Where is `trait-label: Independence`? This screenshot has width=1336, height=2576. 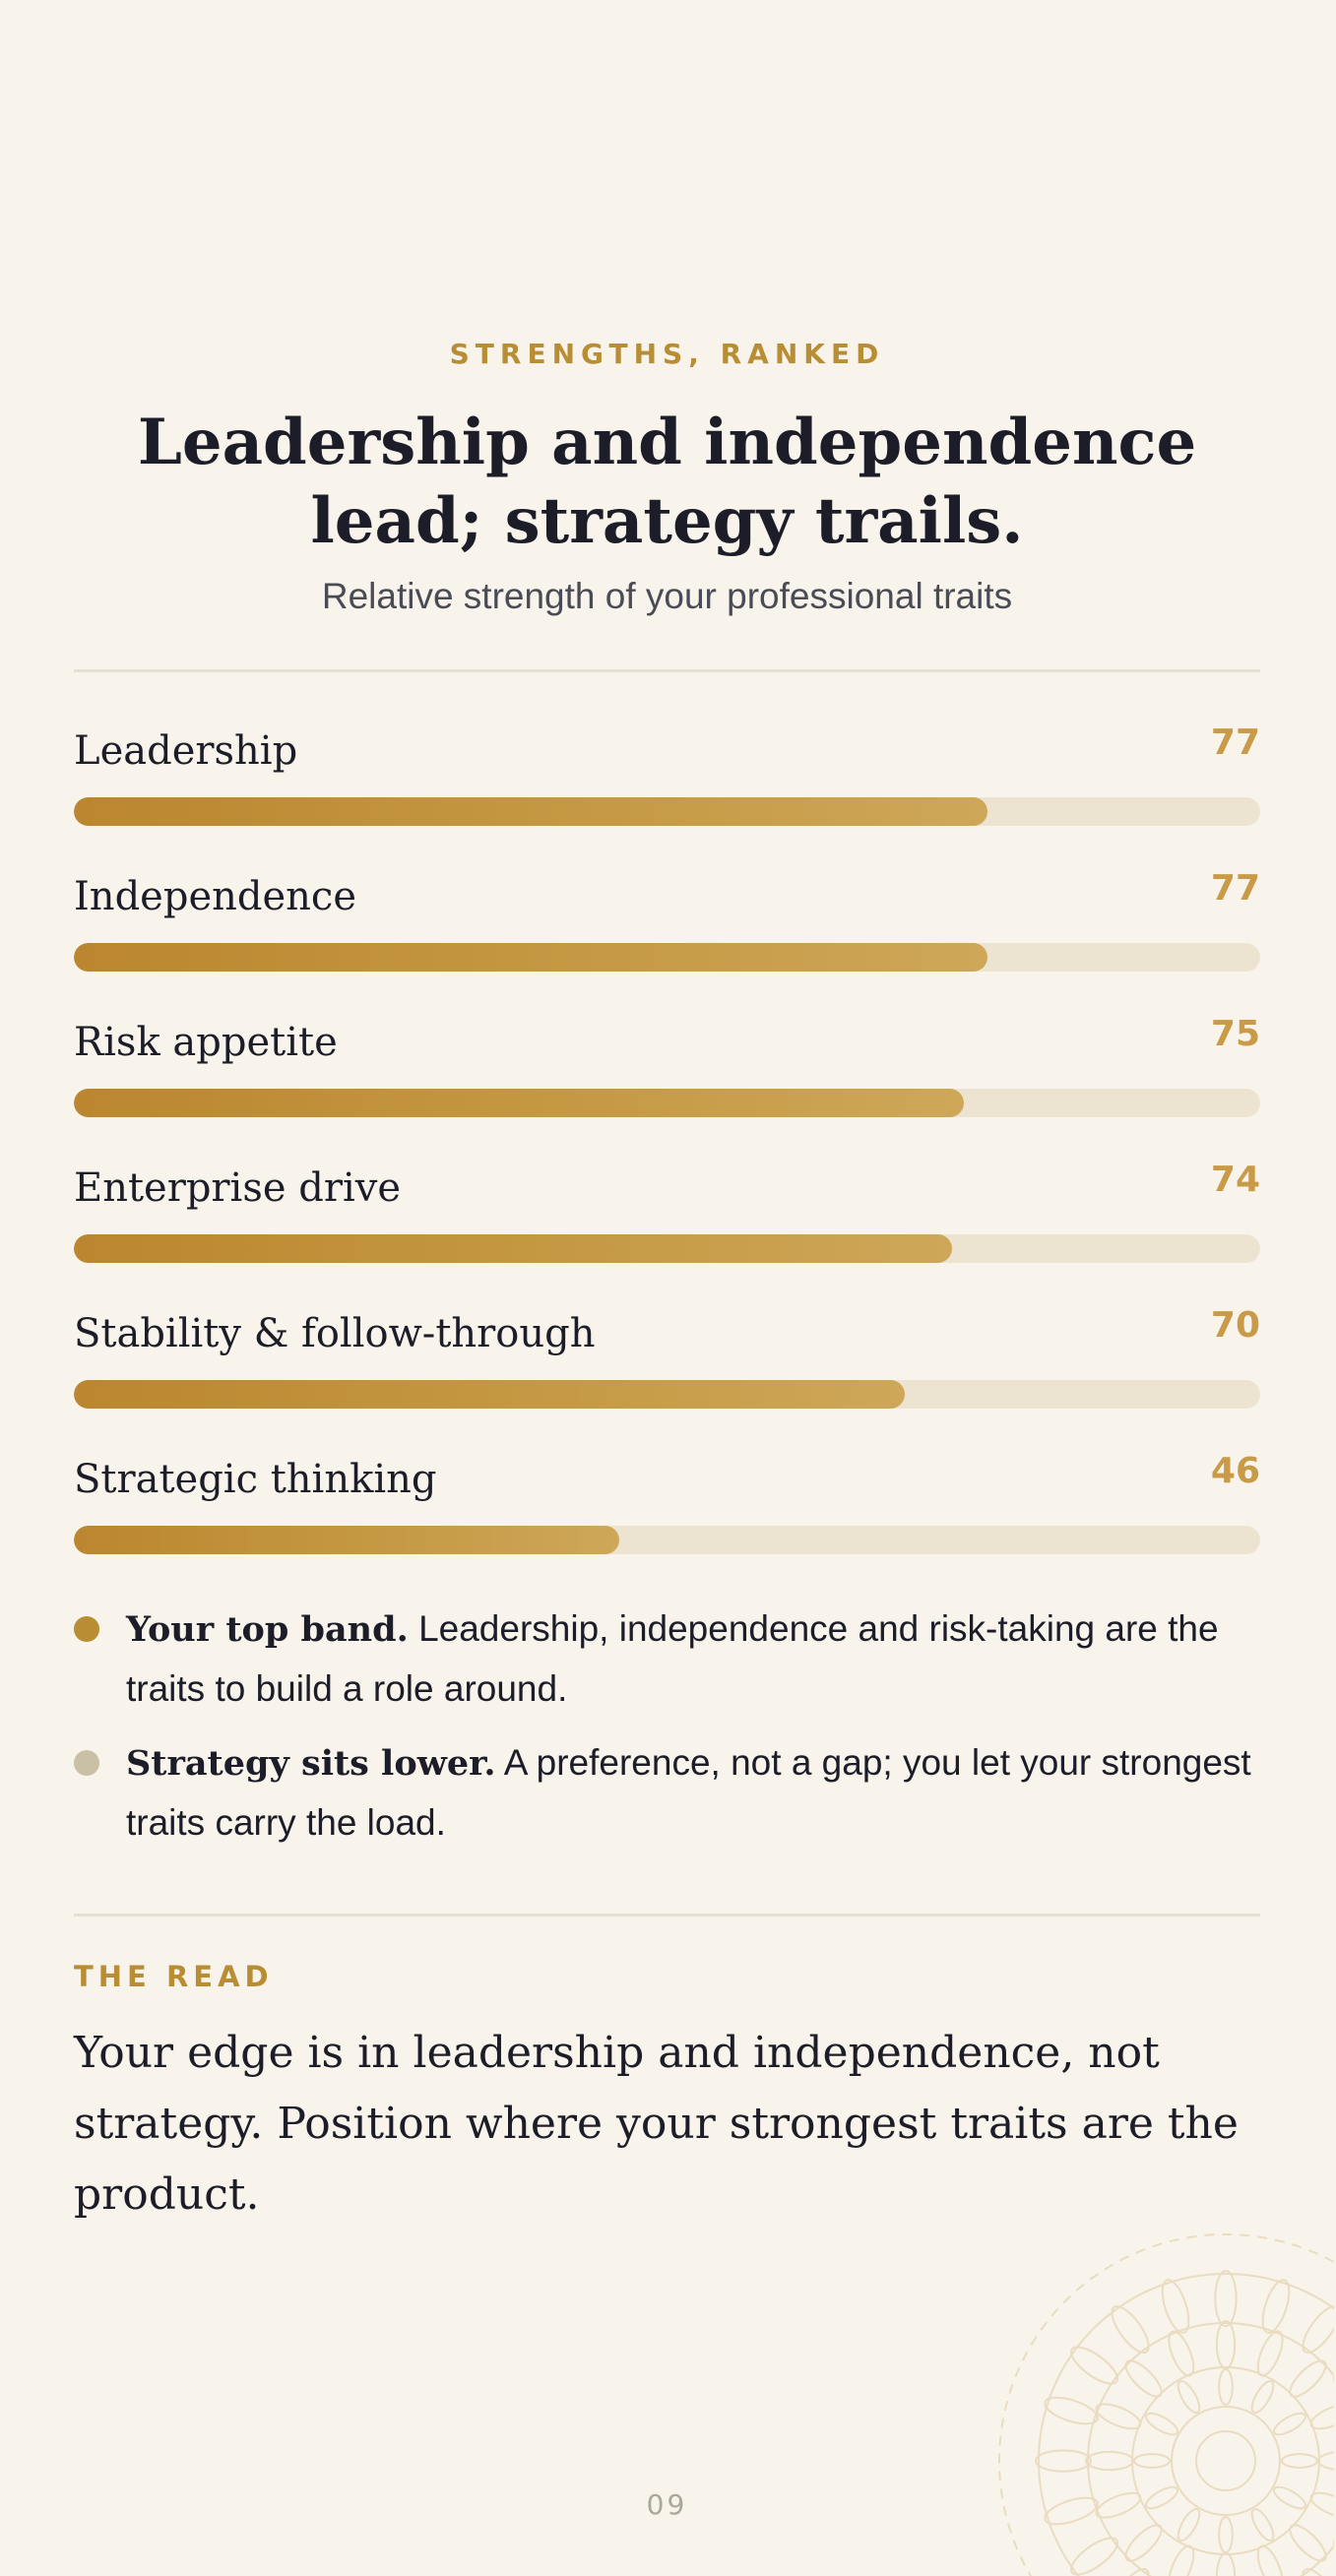 trait-label: Independence is located at coordinates (215, 896).